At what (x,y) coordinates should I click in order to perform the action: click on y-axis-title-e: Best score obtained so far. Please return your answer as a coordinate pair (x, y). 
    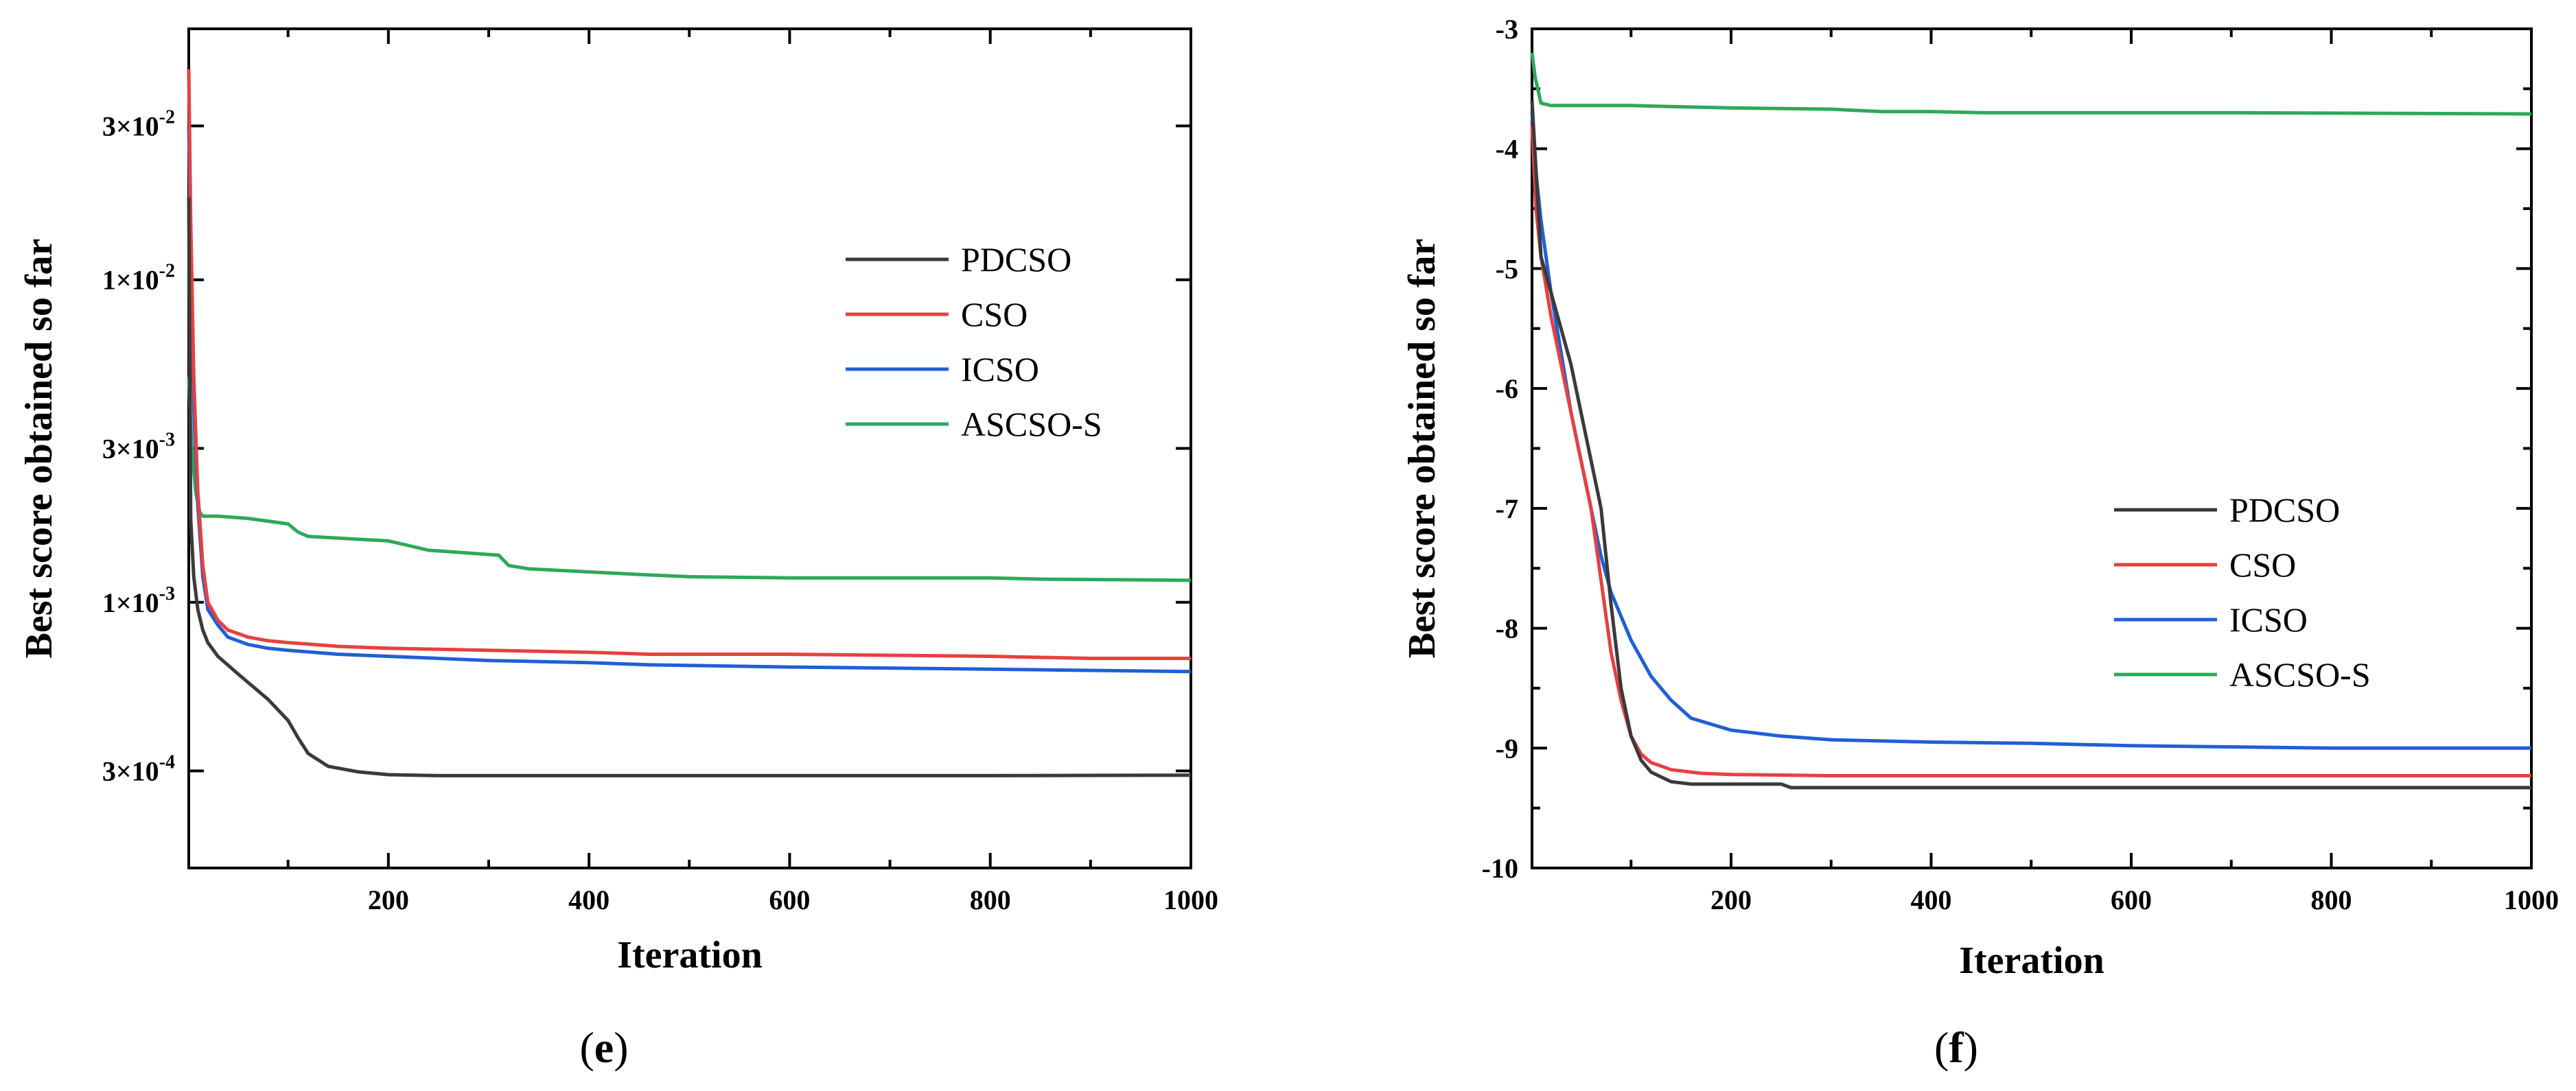
    Looking at the image, I should click on (39, 449).